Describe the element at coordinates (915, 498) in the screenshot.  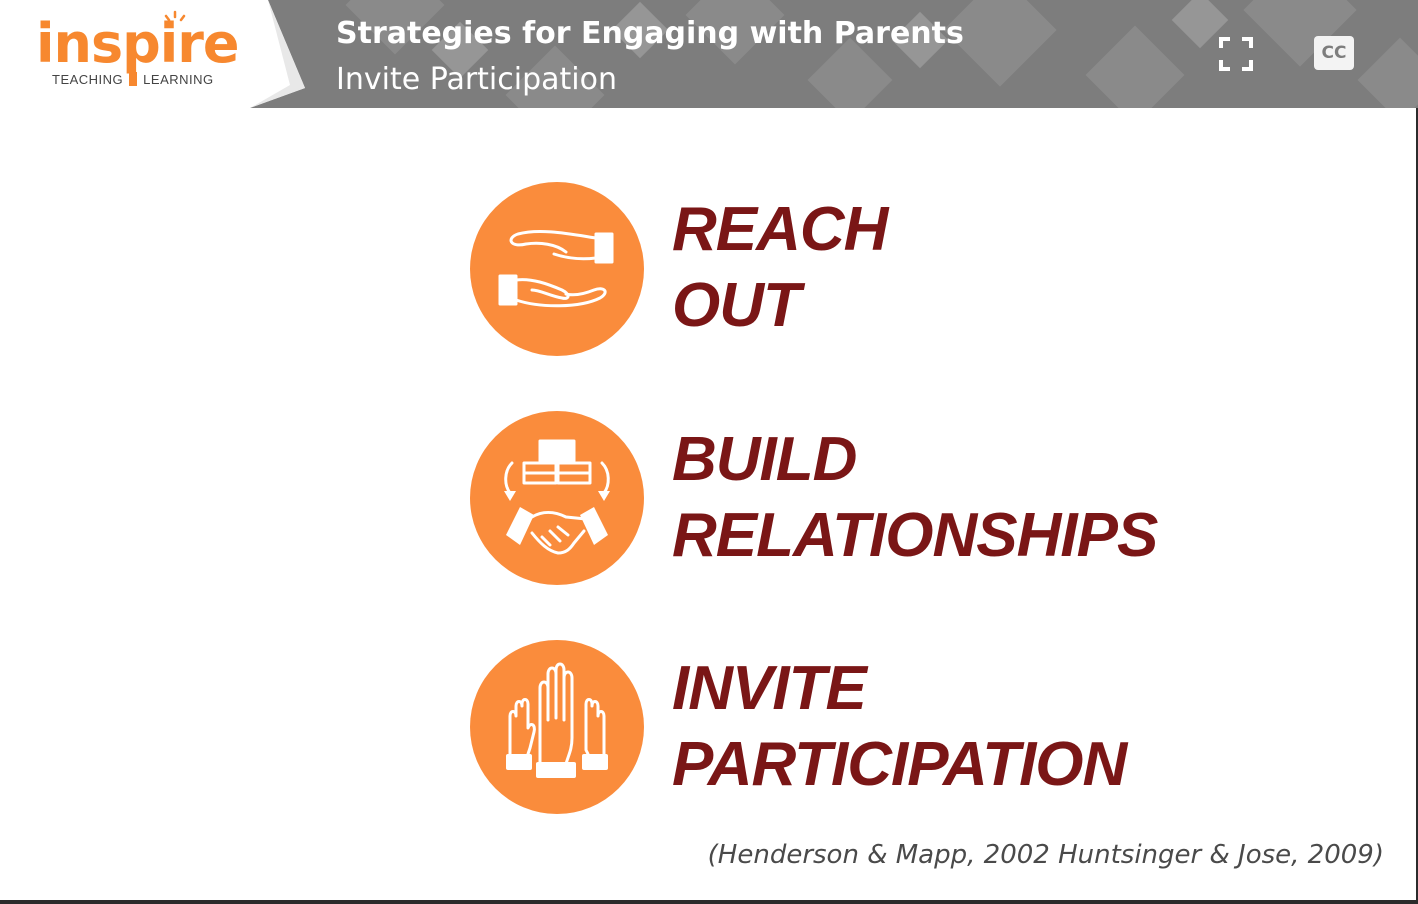
I see `heading-build-relationships: BUILD RELATIONSHIPS` at that location.